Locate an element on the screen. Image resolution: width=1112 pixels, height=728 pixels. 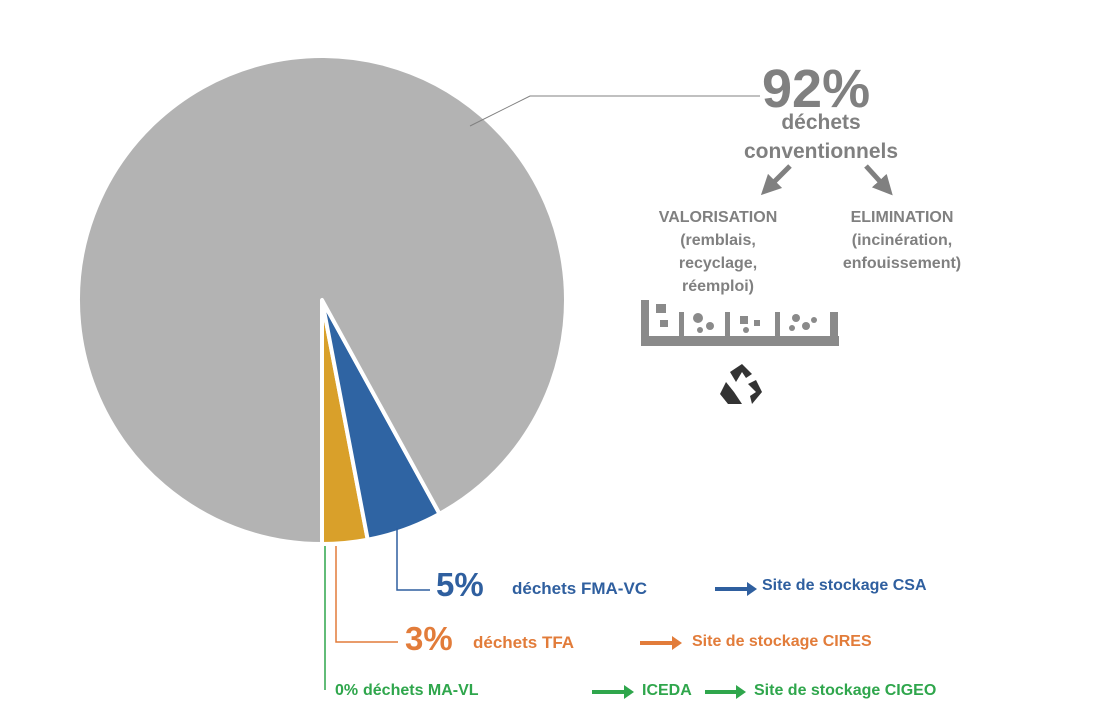
category-label: déchets MA-VL is located at coordinates (421, 690).